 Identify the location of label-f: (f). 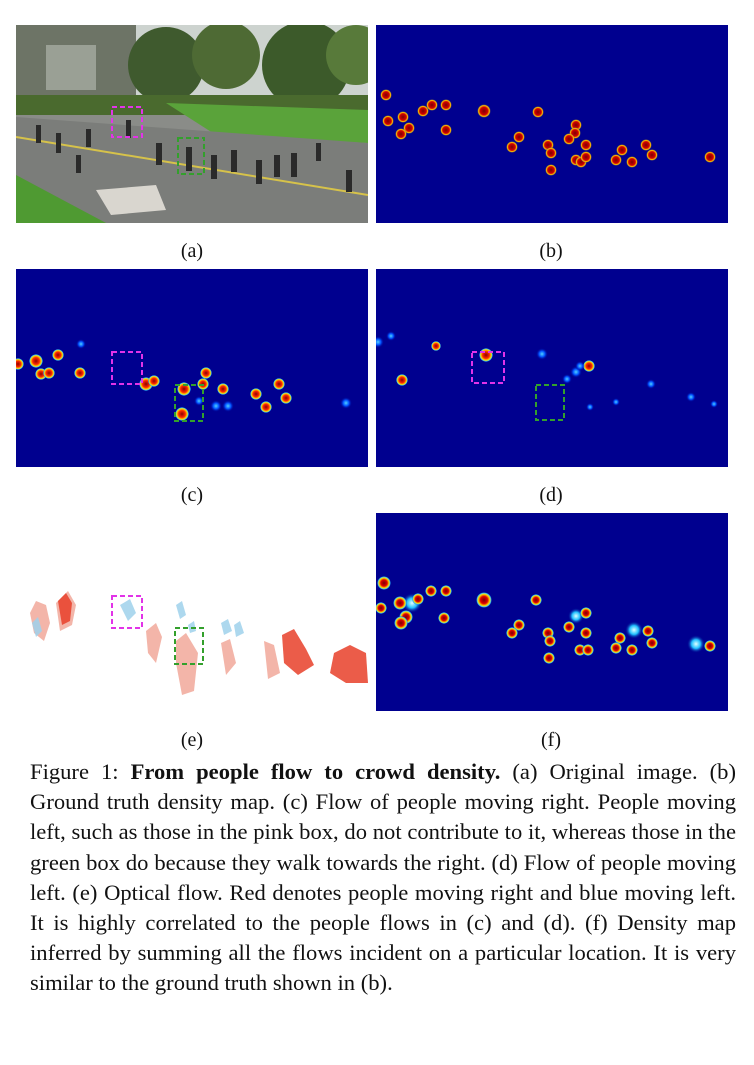
(551, 740).